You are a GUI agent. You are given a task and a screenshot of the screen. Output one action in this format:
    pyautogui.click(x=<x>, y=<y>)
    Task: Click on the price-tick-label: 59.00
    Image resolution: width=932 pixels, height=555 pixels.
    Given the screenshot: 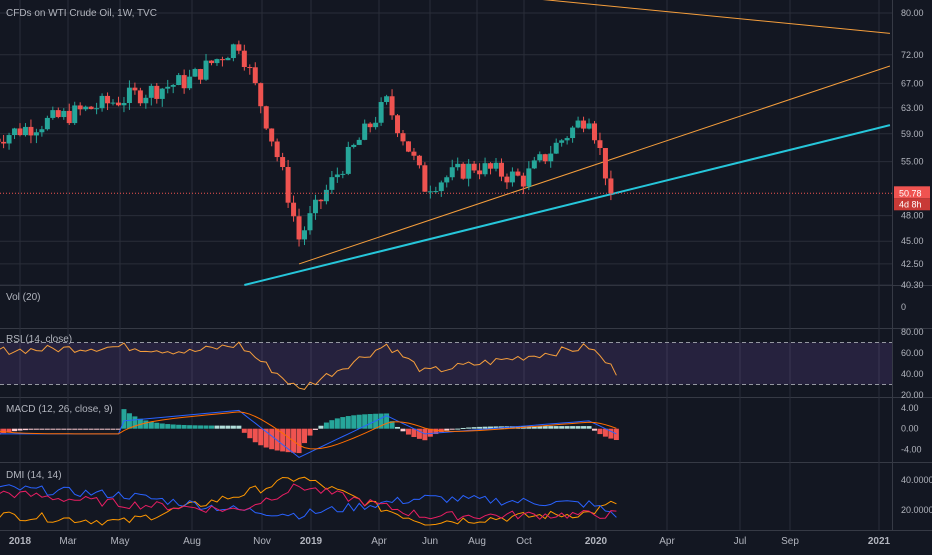 What is the action you would take?
    pyautogui.click(x=912, y=134)
    